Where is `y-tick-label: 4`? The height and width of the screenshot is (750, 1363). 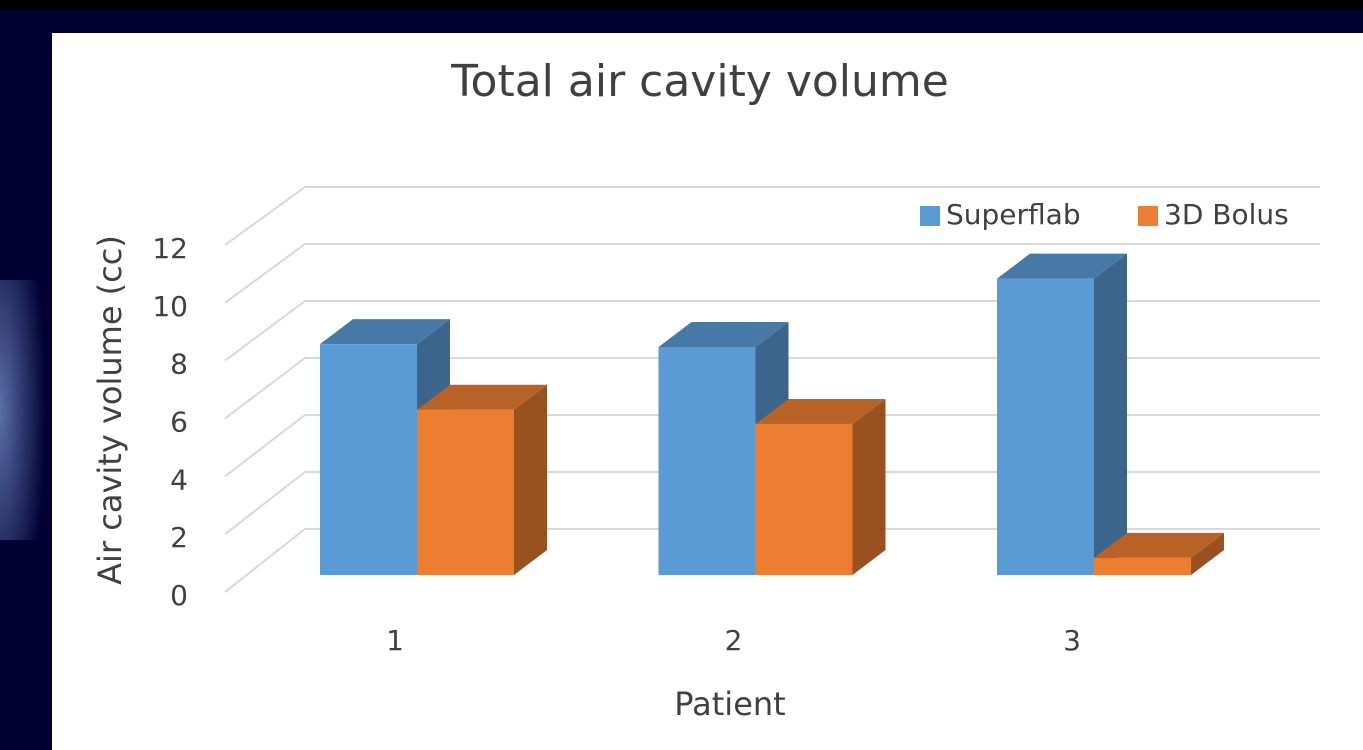 y-tick-label: 4 is located at coordinates (179, 479).